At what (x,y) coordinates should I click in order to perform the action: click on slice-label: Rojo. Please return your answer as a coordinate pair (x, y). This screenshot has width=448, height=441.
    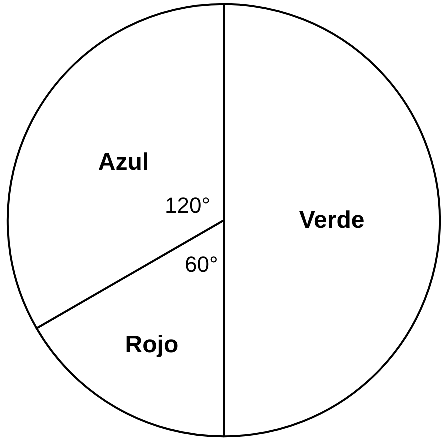
    Looking at the image, I should click on (152, 345).